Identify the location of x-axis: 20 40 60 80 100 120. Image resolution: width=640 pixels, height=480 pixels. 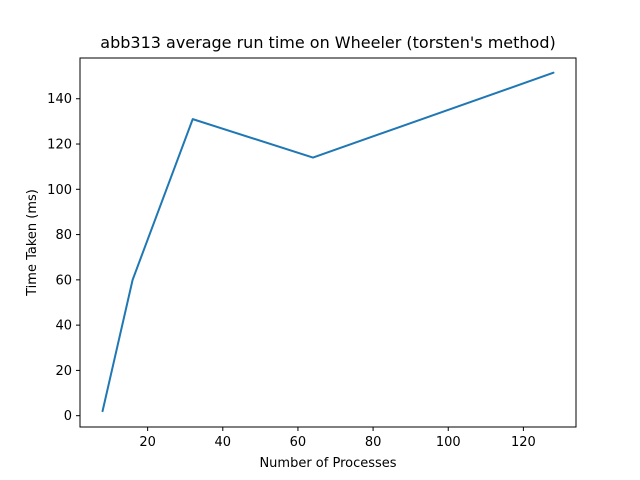
(337, 438).